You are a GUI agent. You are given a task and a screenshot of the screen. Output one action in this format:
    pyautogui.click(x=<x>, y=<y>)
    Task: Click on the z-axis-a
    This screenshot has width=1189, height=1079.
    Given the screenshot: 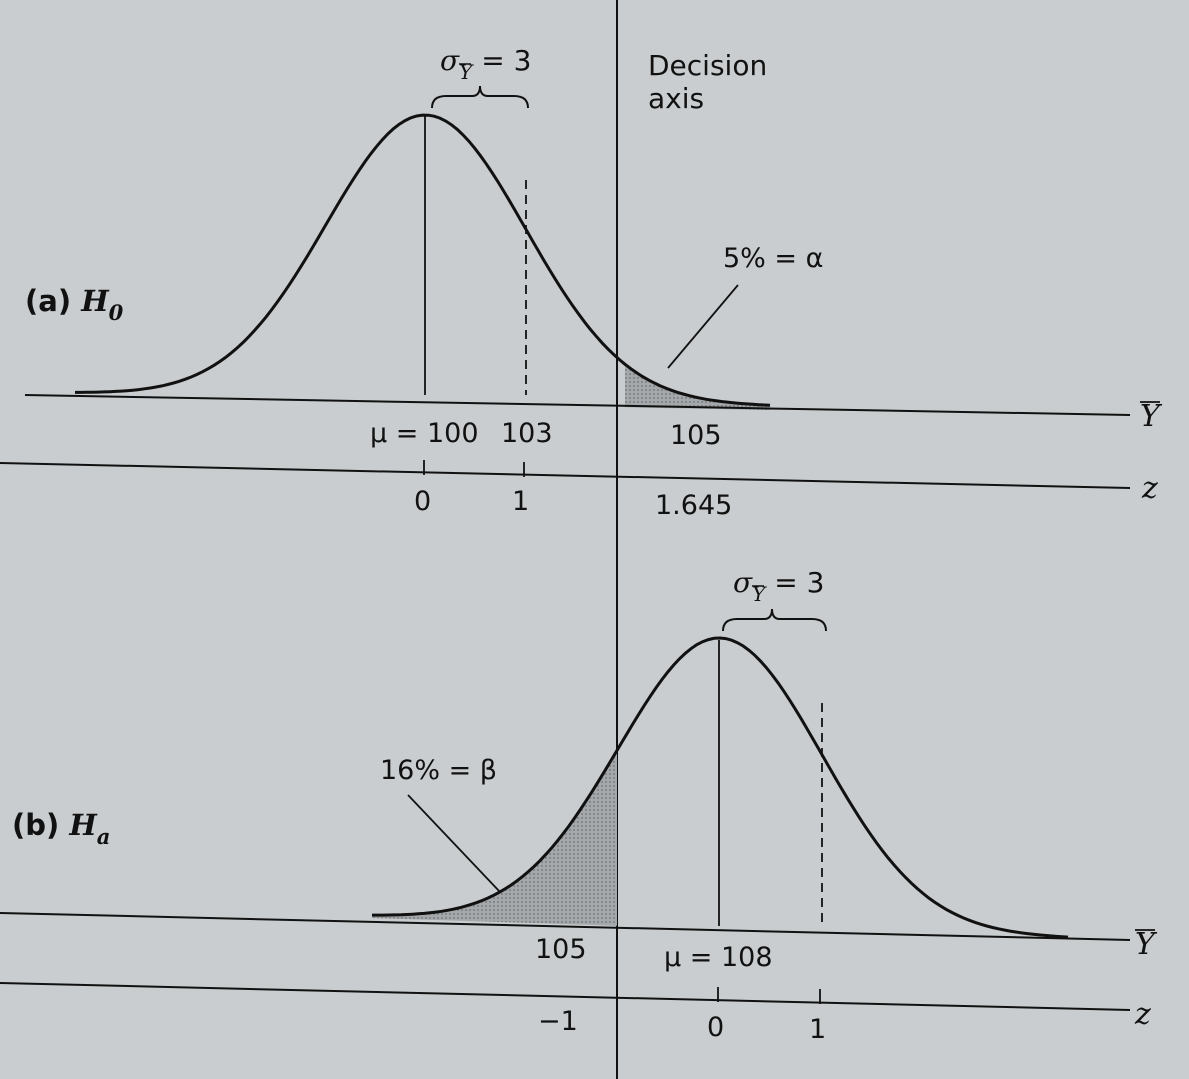 What is the action you would take?
    pyautogui.click(x=565, y=475)
    